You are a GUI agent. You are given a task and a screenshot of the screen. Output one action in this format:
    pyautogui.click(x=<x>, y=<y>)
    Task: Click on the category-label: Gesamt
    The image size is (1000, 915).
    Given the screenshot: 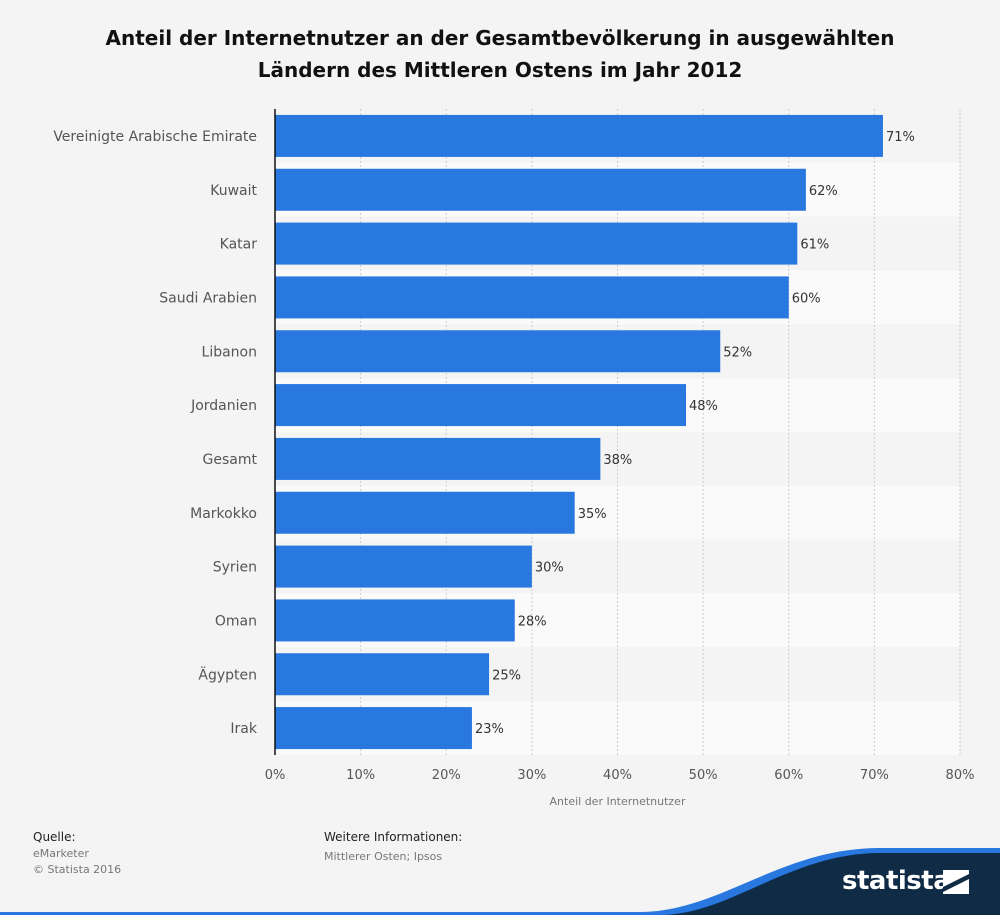 What is the action you would take?
    pyautogui.click(x=230, y=460)
    